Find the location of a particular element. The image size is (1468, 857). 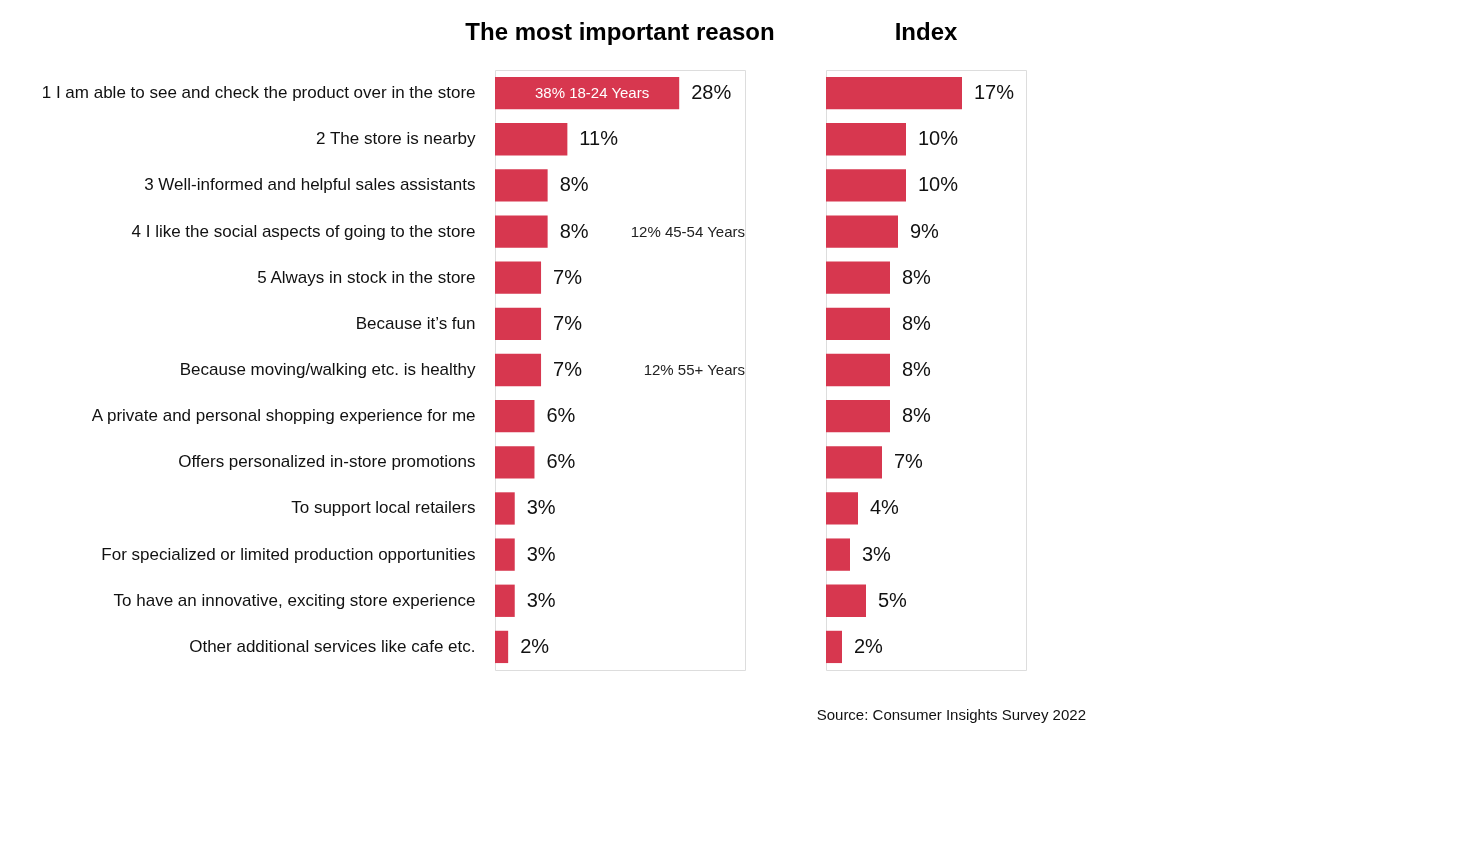

y-tick-label: Because it’s fun is located at coordinates (415, 323).